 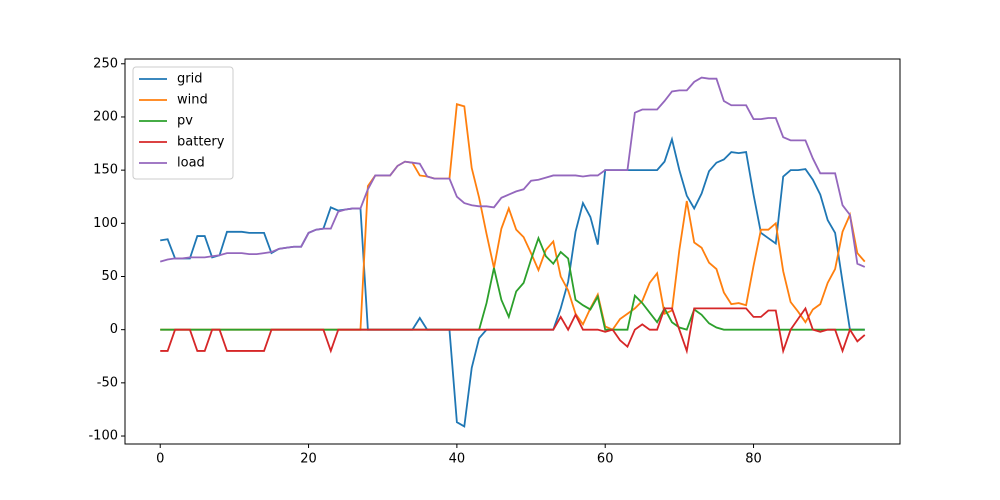 What do you see at coordinates (109, 276) in the screenshot?
I see `y-tick-label: 50` at bounding box center [109, 276].